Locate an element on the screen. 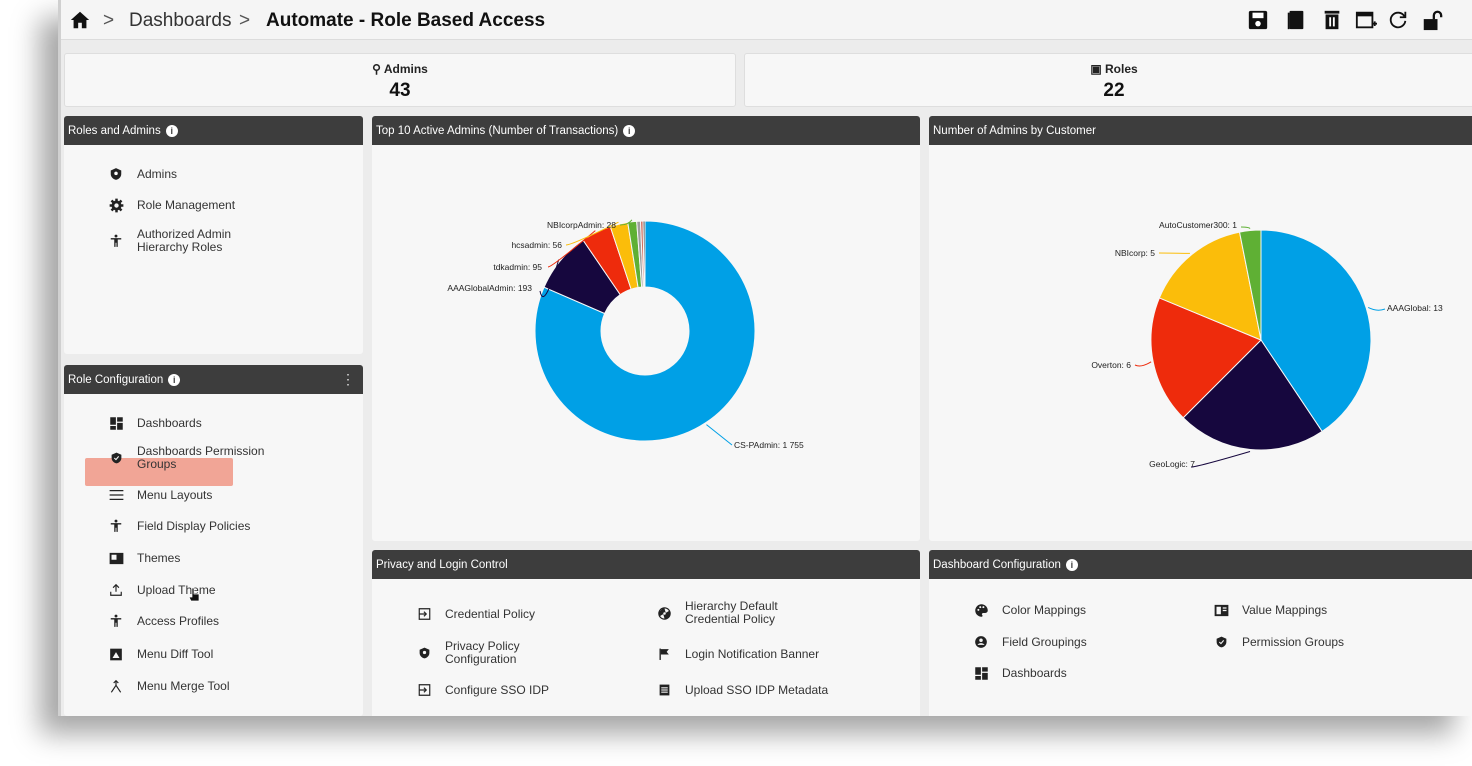 The height and width of the screenshot is (766, 1472). data-label-overton: Overton: 6 is located at coordinates (1111, 365).